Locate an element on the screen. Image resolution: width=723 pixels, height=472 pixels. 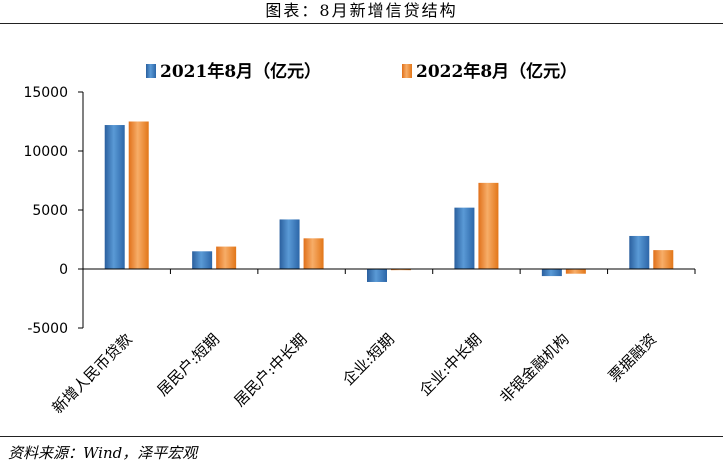
title-divider is located at coordinates (361, 23).